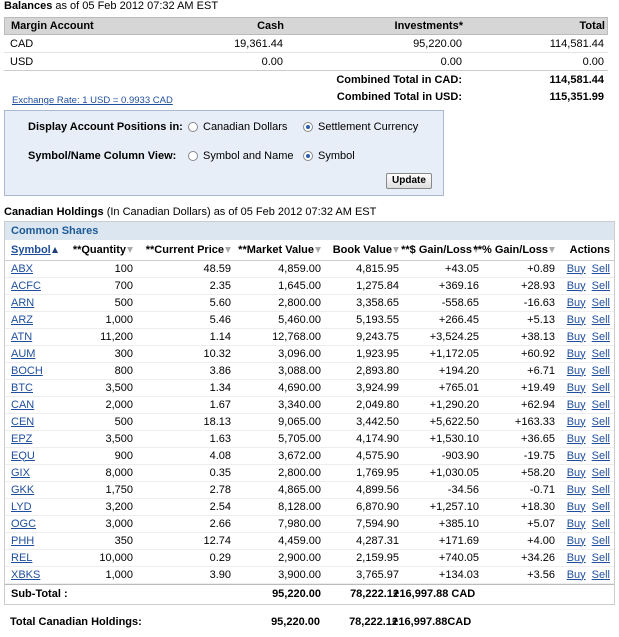 This screenshot has width=619, height=637. I want to click on column-title: Actions, so click(589, 250).